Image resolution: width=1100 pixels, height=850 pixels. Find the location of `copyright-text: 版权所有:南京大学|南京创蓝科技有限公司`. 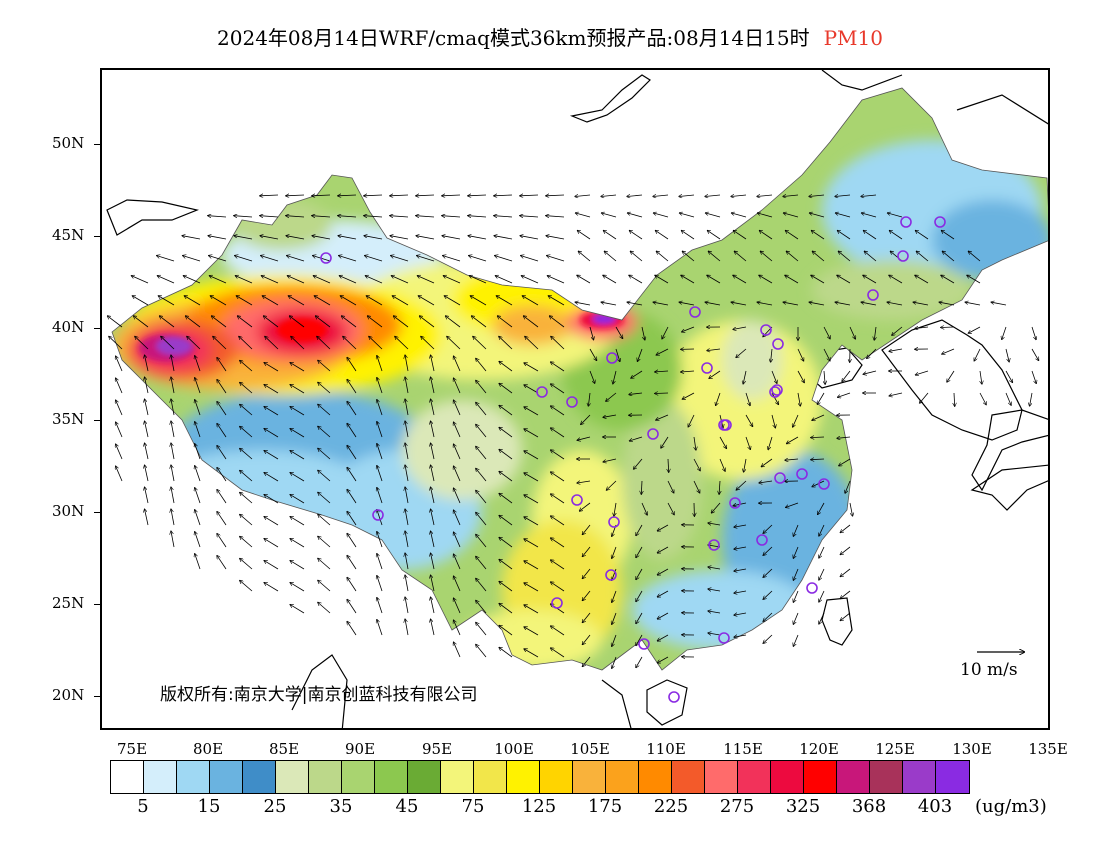

copyright-text: 版权所有:南京大学|南京创蓝科技有限公司 is located at coordinates (319, 695).